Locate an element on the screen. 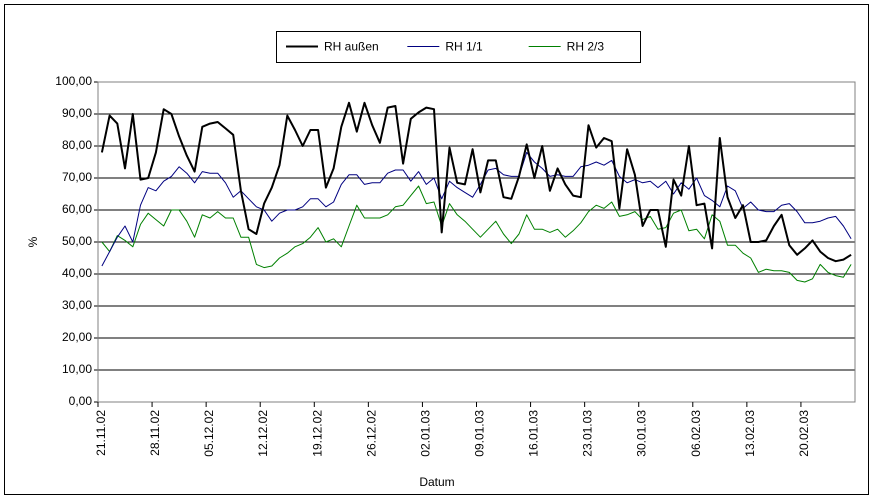  y-tick-label: 70,00 is located at coordinates (77, 177).